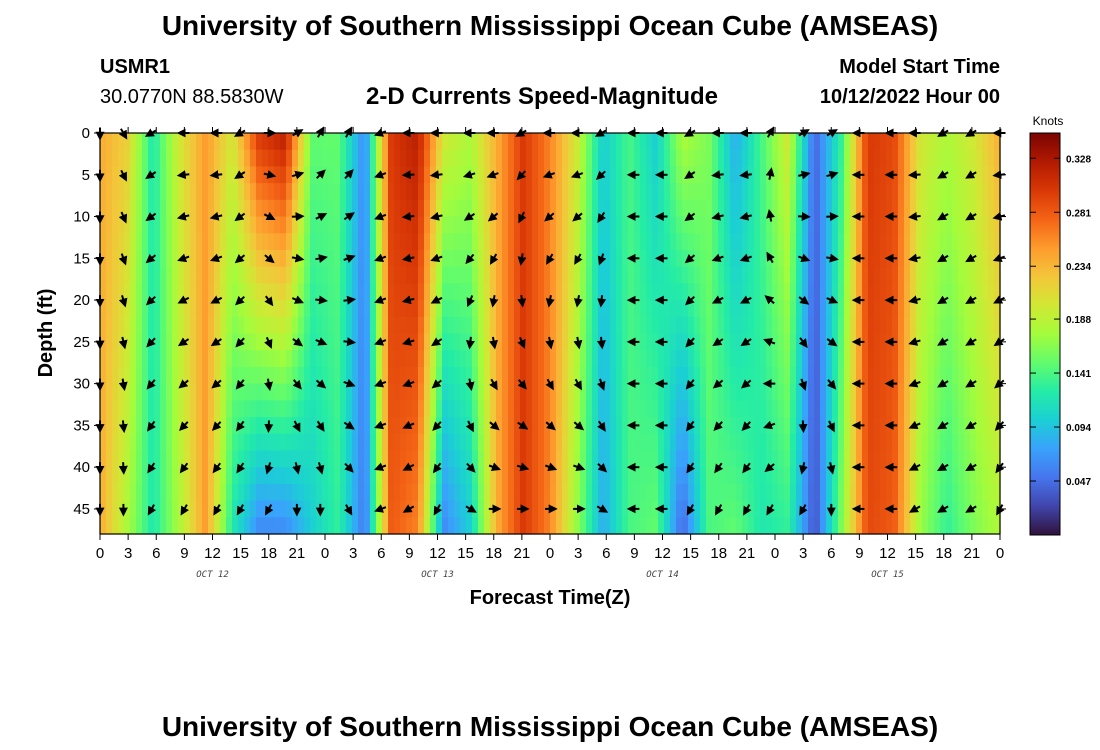 The height and width of the screenshot is (750, 1100). What do you see at coordinates (325, 553) in the screenshot?
I see `x-tick-label: 0` at bounding box center [325, 553].